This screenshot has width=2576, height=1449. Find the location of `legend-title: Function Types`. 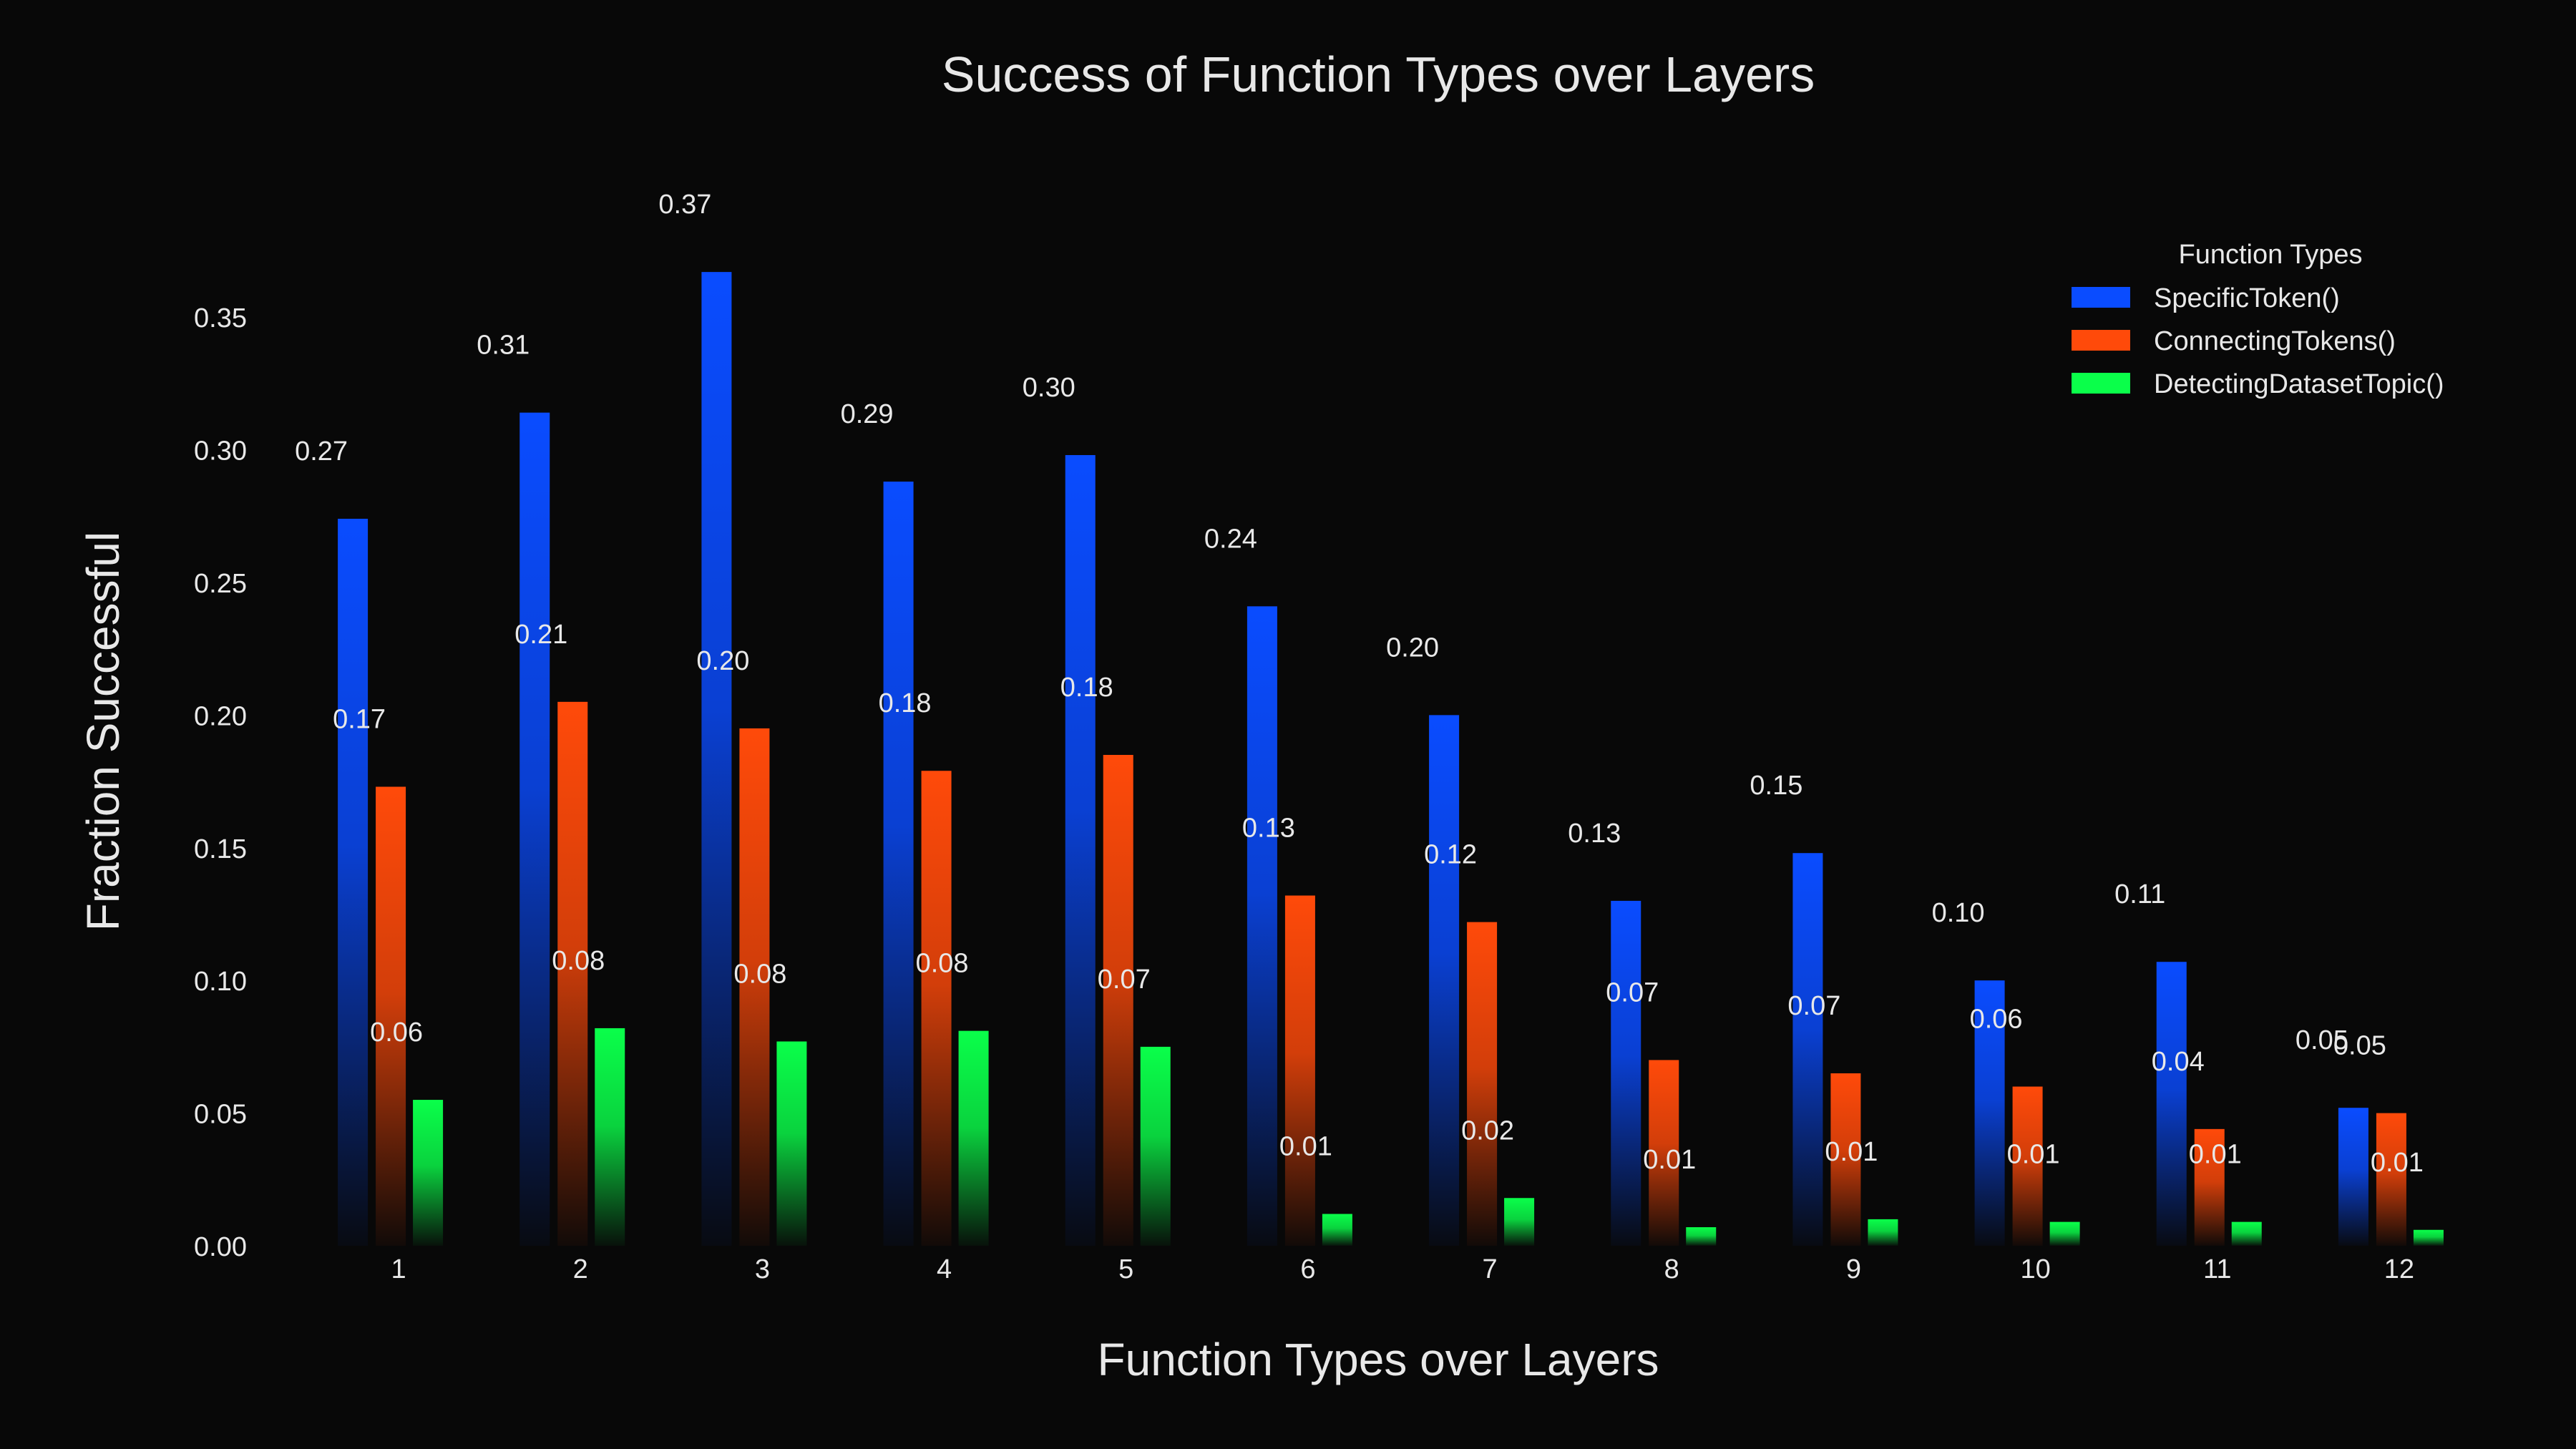

legend-title: Function Types is located at coordinates (2270, 255).